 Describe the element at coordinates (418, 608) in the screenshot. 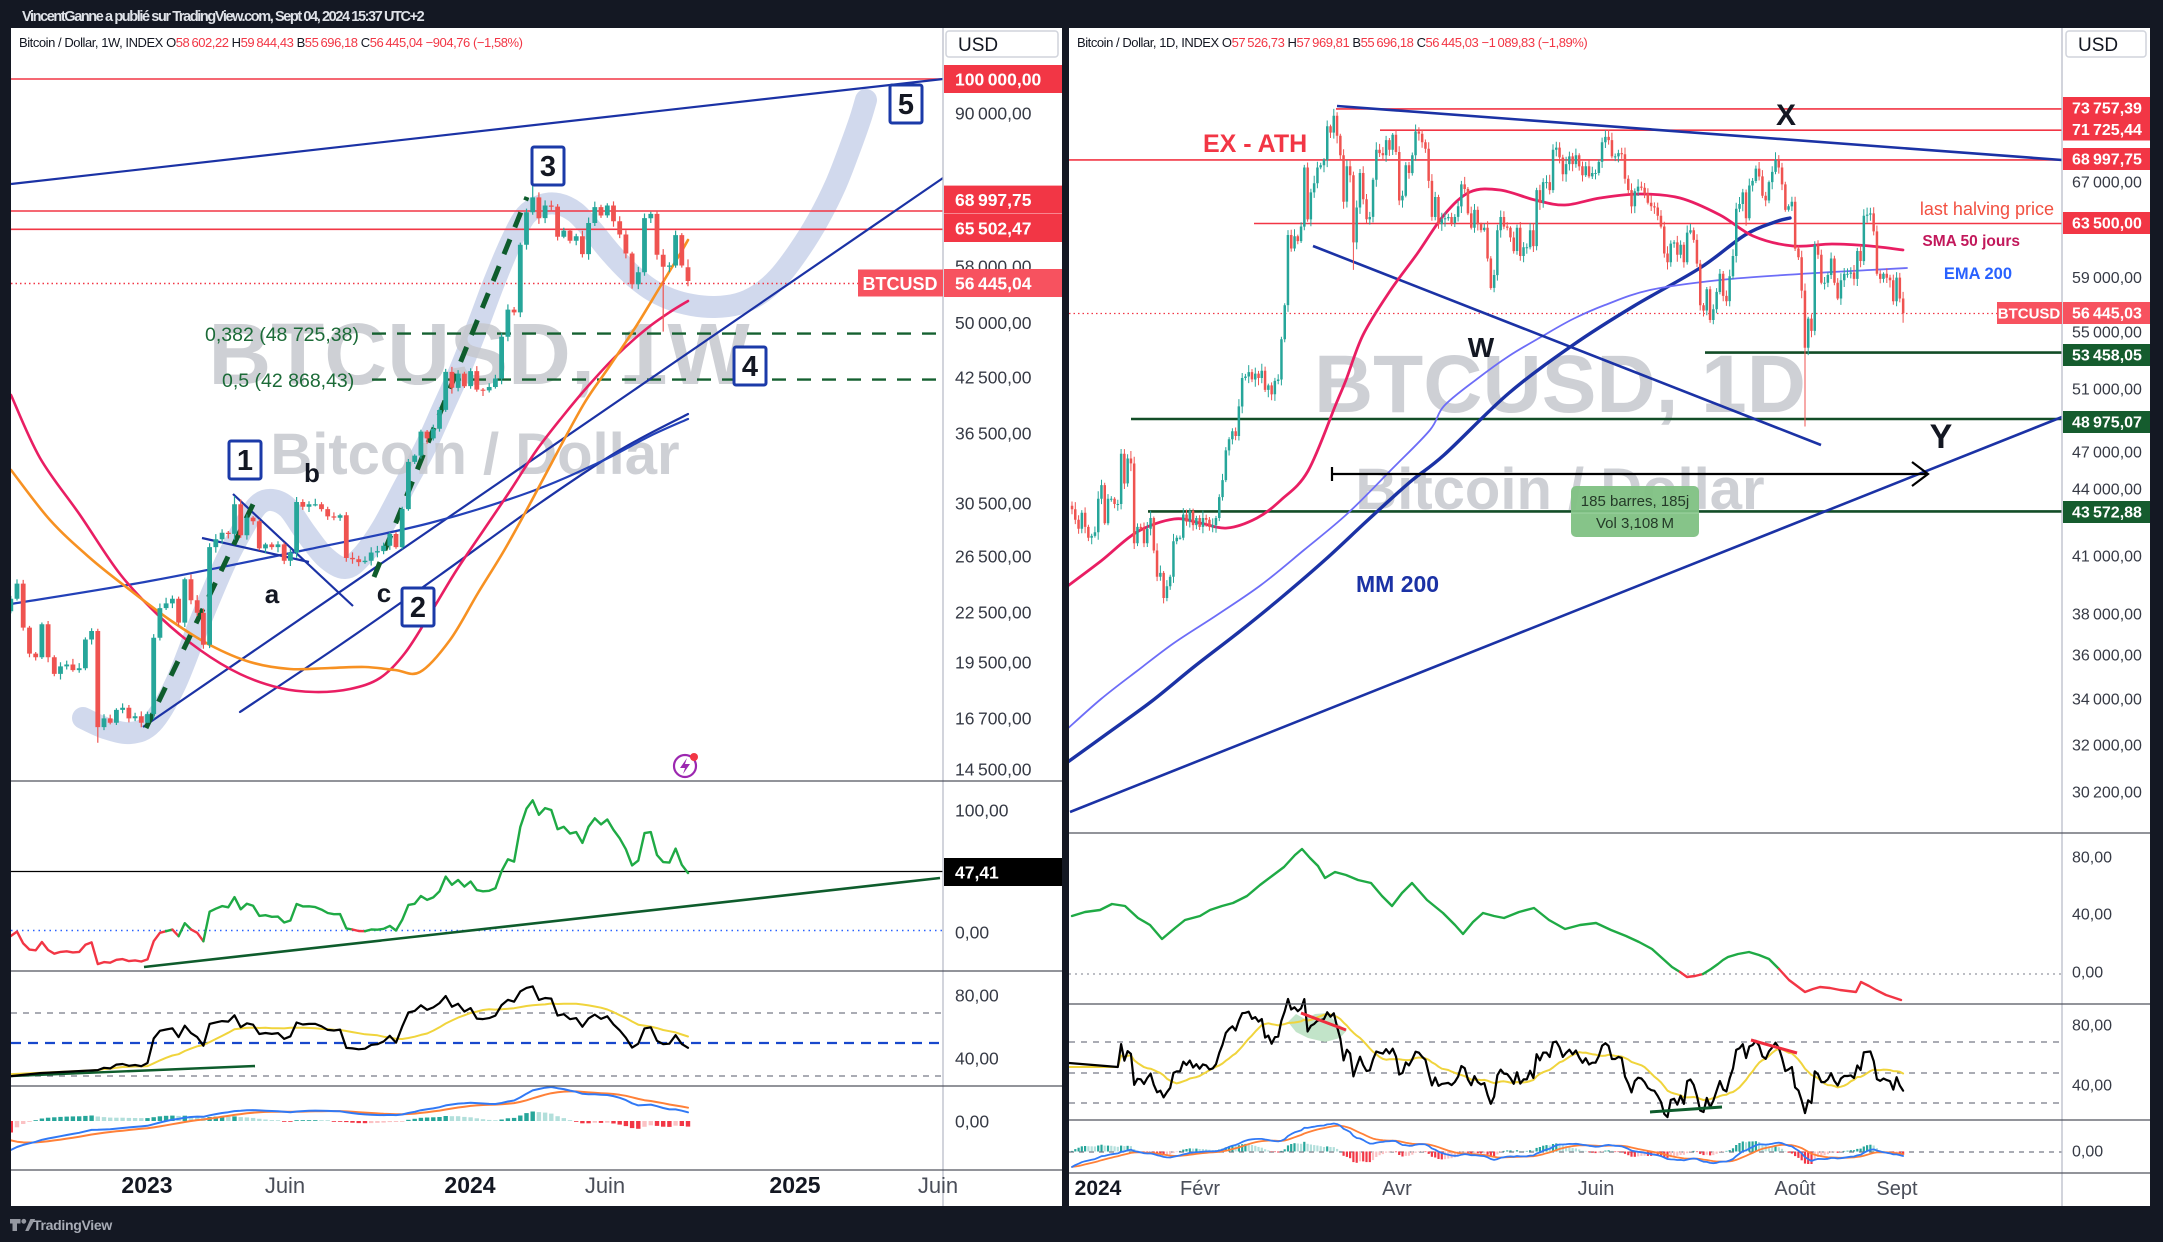

I see `svg-text: 2` at that location.